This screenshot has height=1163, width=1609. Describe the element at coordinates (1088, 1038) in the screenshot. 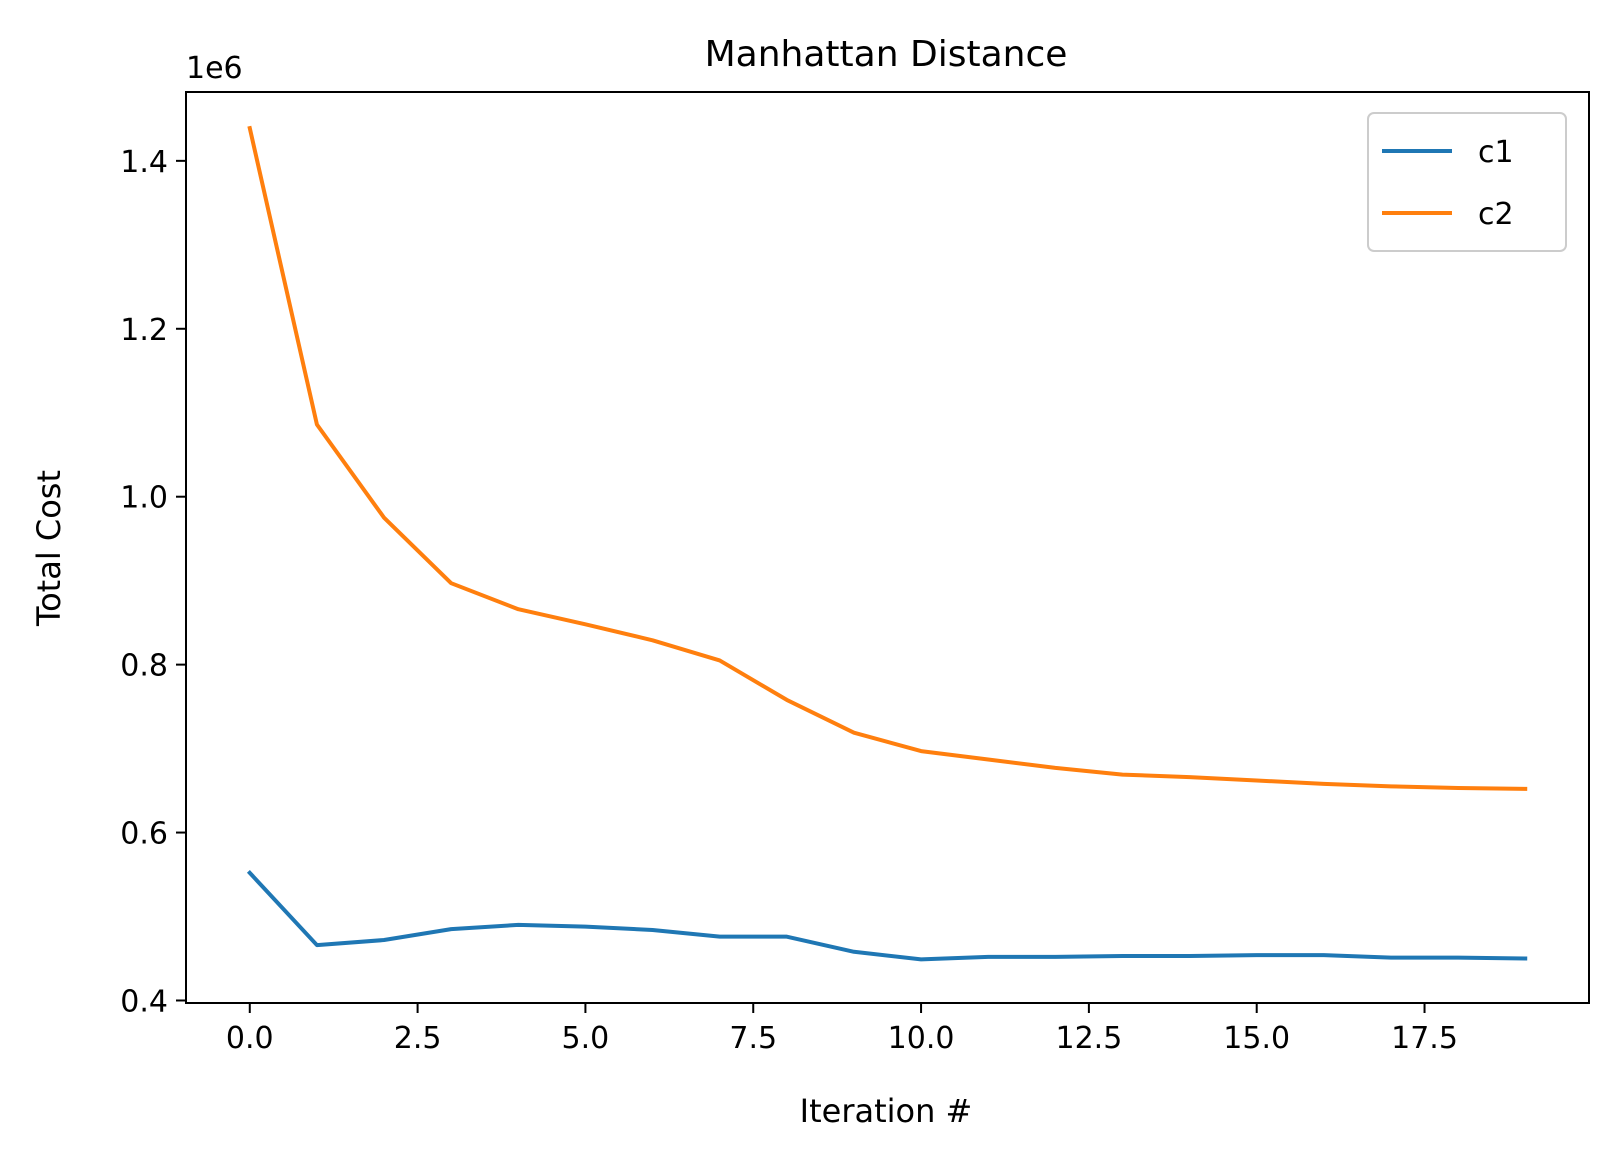

I see `x-tick-label: 12.5` at that location.